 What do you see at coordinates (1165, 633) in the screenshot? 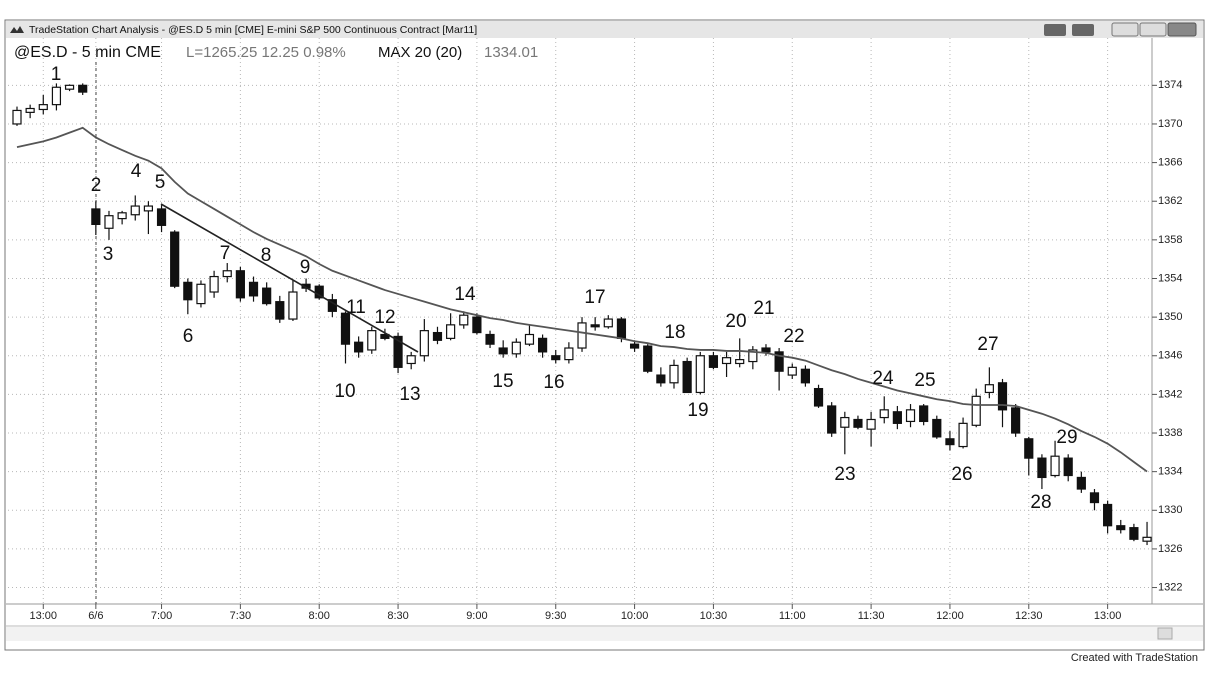
I see `scroll-thumb` at bounding box center [1165, 633].